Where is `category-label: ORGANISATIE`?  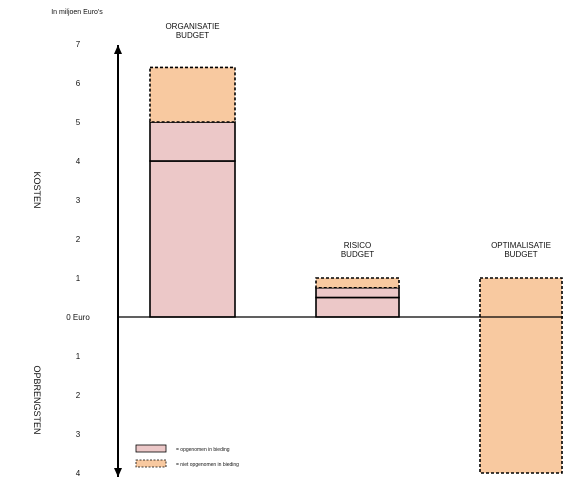 category-label: ORGANISATIE is located at coordinates (192, 26).